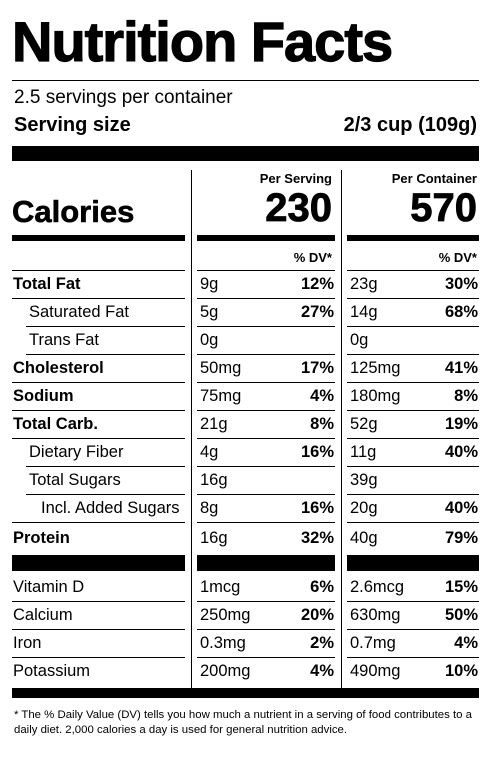 Image resolution: width=491 pixels, height=777 pixels. Describe the element at coordinates (363, 452) in the screenshot. I see `nutrient-container-amount: 11g` at that location.